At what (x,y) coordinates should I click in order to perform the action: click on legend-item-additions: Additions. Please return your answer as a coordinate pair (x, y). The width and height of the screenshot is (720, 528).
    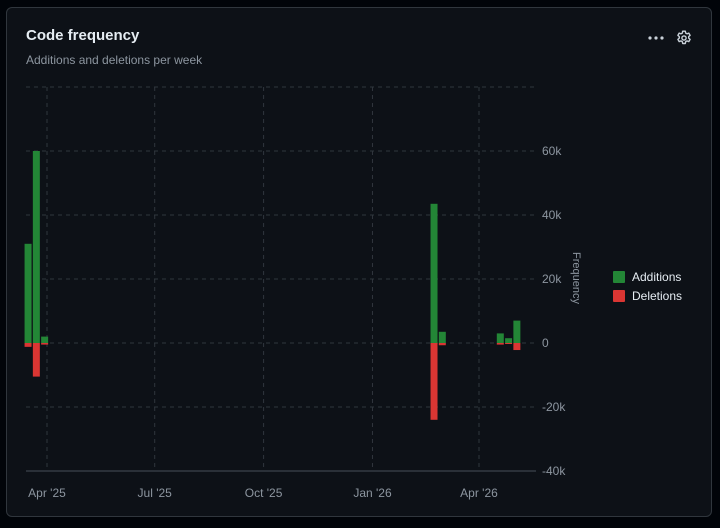
    Looking at the image, I should click on (647, 276).